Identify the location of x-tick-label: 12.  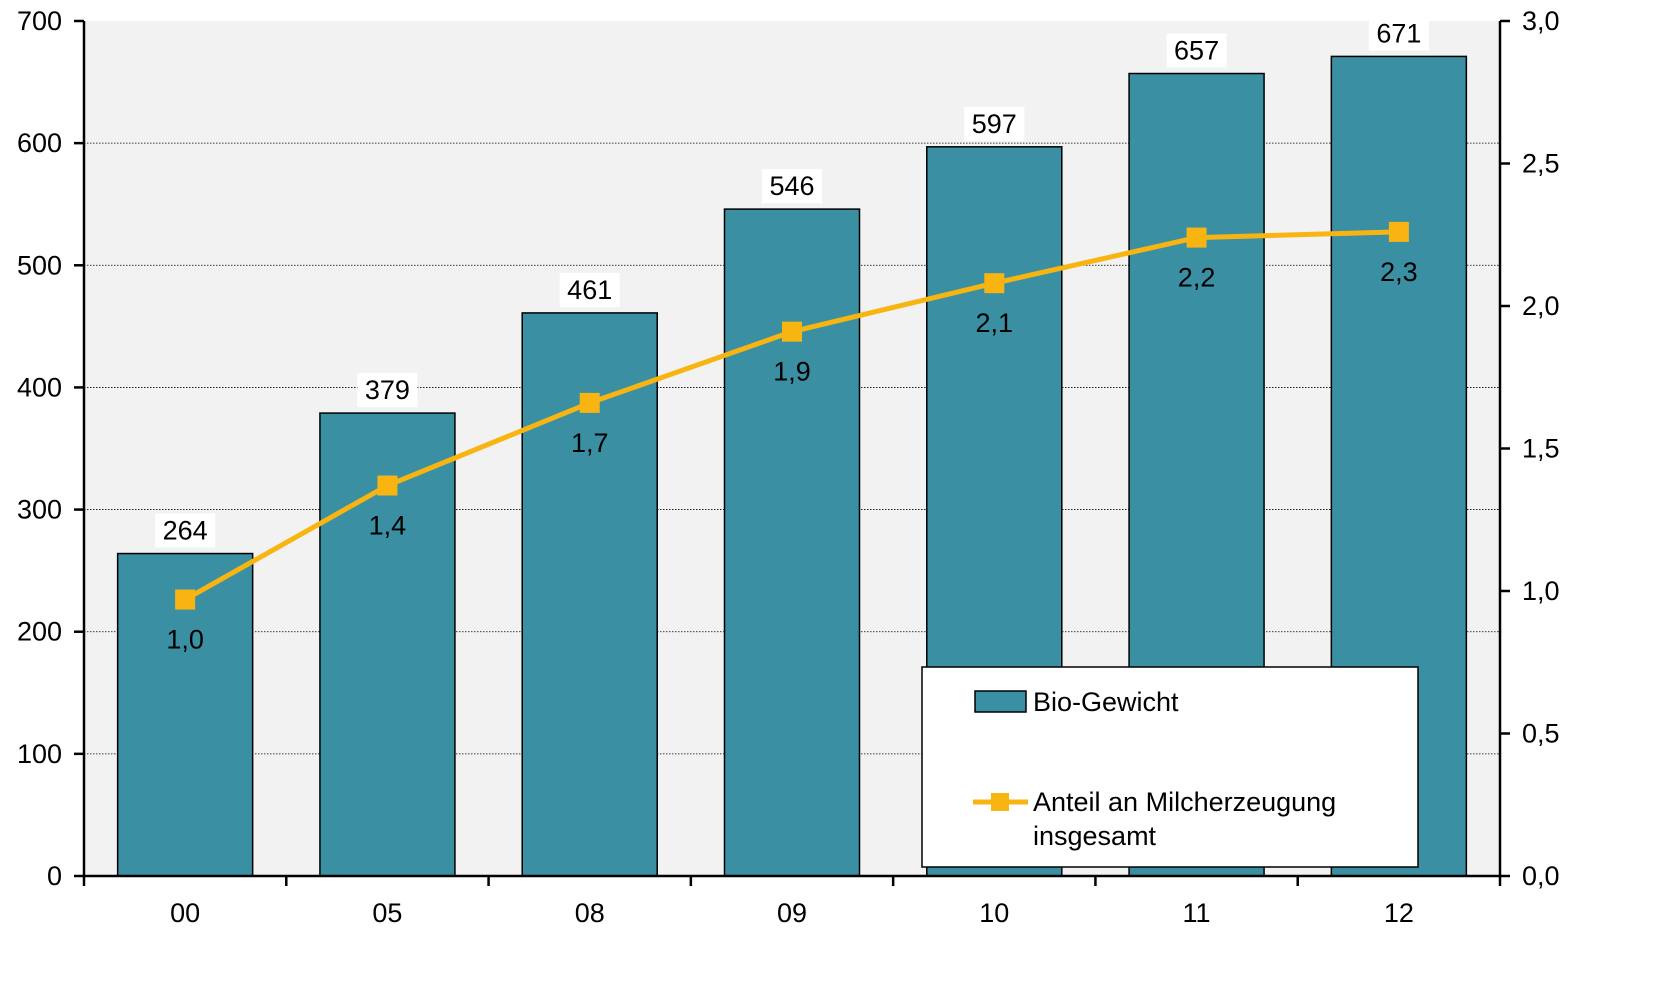
(1399, 913).